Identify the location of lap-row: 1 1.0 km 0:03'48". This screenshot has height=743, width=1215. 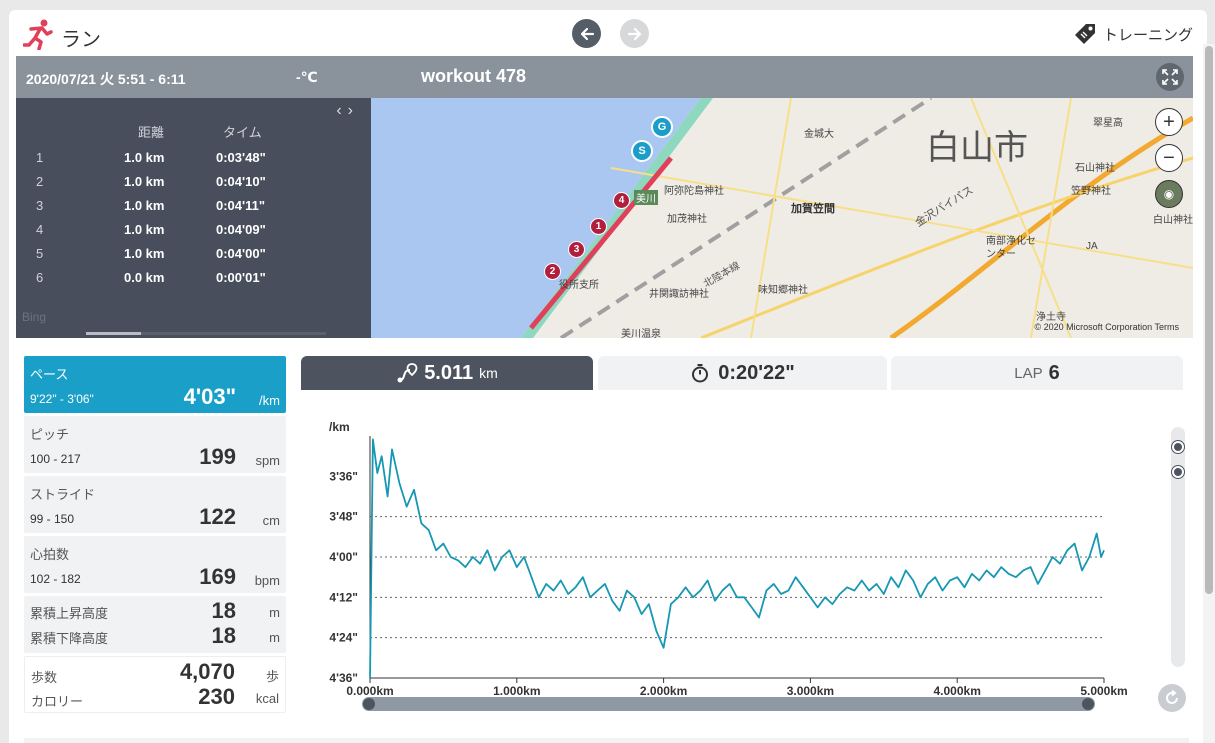
(193, 162).